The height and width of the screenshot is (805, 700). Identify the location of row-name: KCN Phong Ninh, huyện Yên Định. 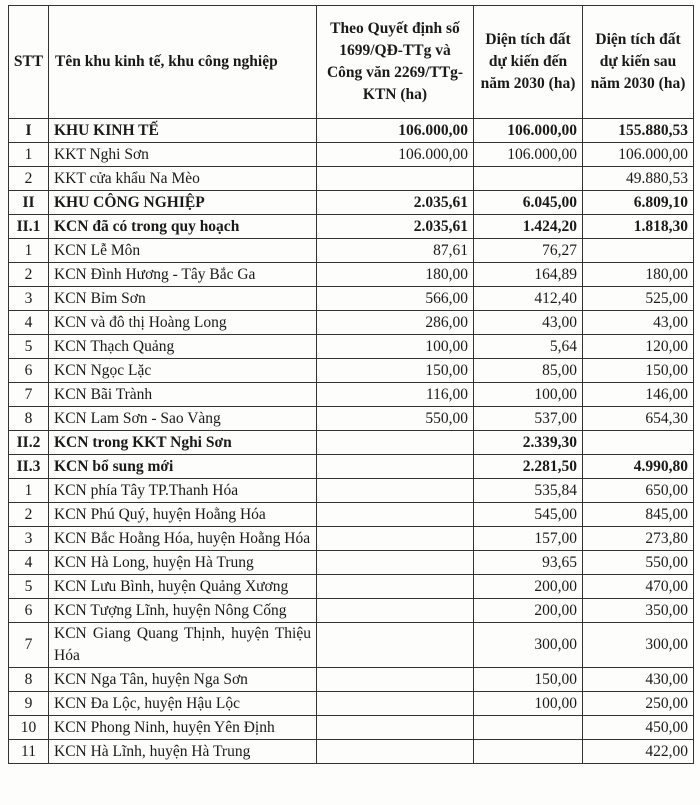
(182, 727).